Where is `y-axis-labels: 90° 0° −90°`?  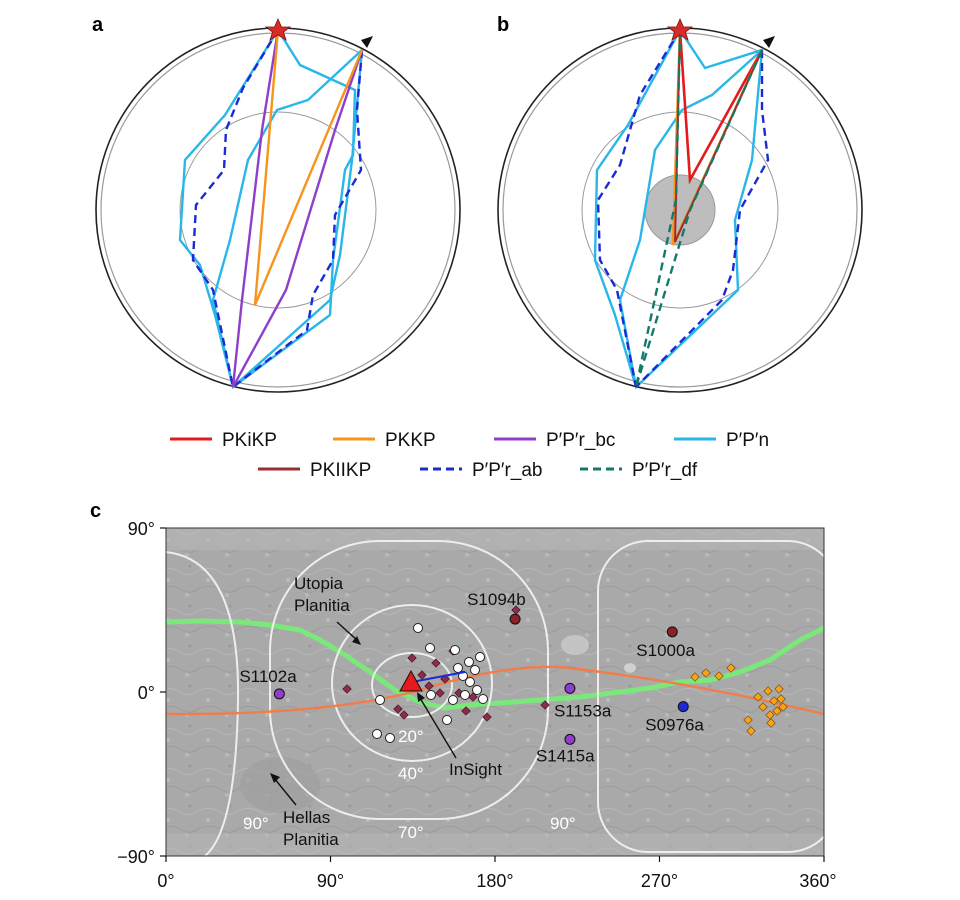
y-axis-labels: 90° 0° −90° is located at coordinates (136, 693).